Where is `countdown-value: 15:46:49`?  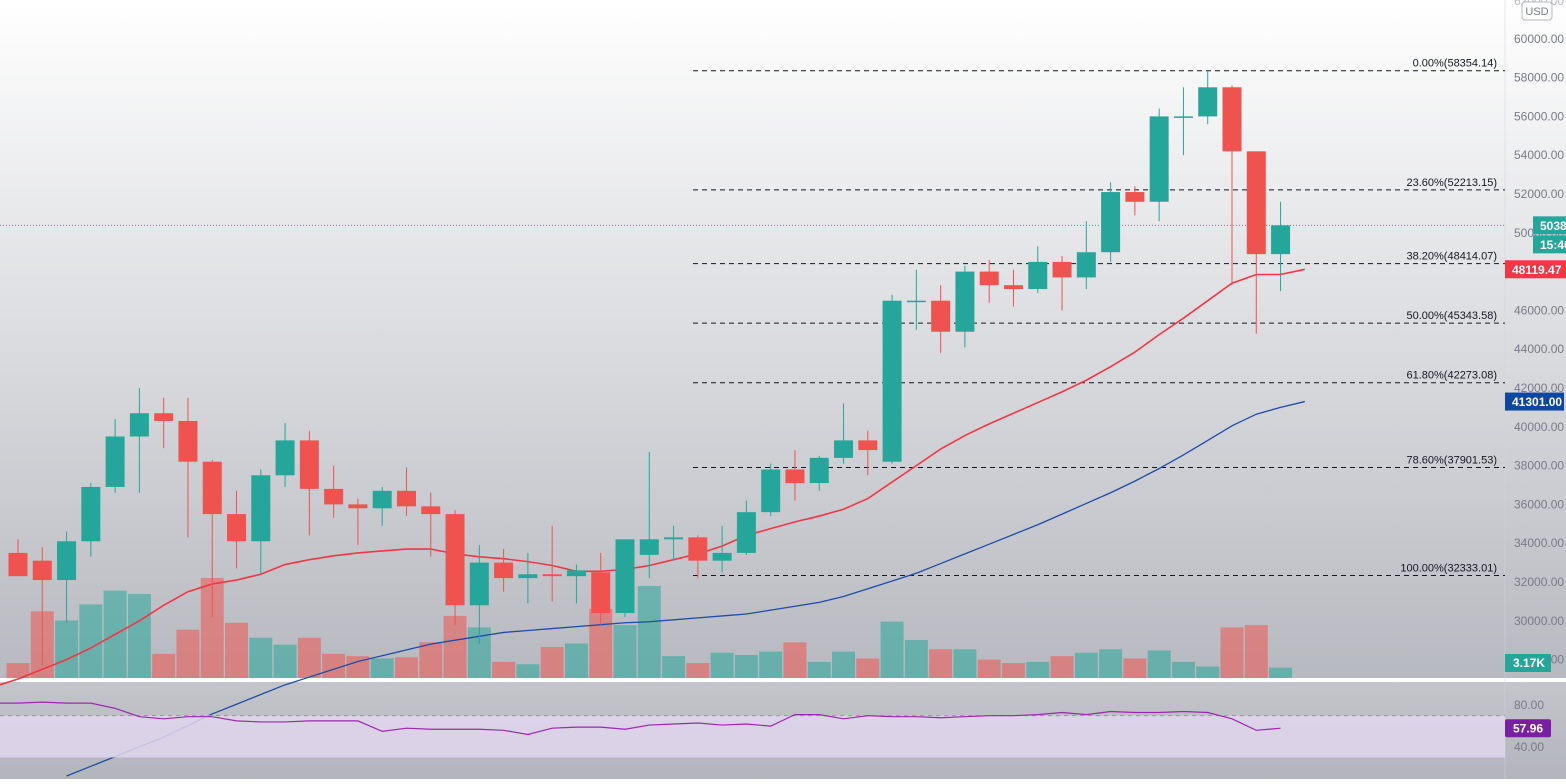
countdown-value: 15:46:49 is located at coordinates (1553, 245).